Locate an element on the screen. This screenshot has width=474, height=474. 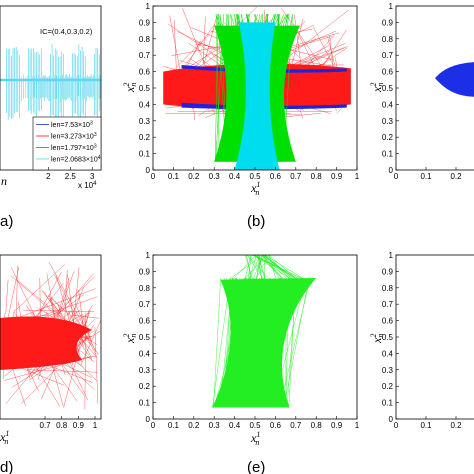
panel-f-y-tick-label: 0.7 is located at coordinates (388, 304).